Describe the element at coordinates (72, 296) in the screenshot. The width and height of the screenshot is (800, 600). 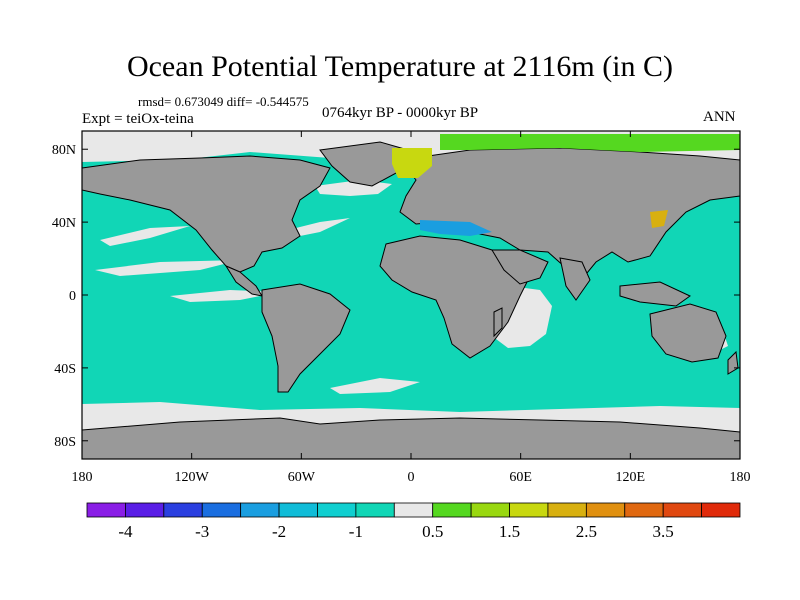
I see `lat-tick-label: 0` at that location.